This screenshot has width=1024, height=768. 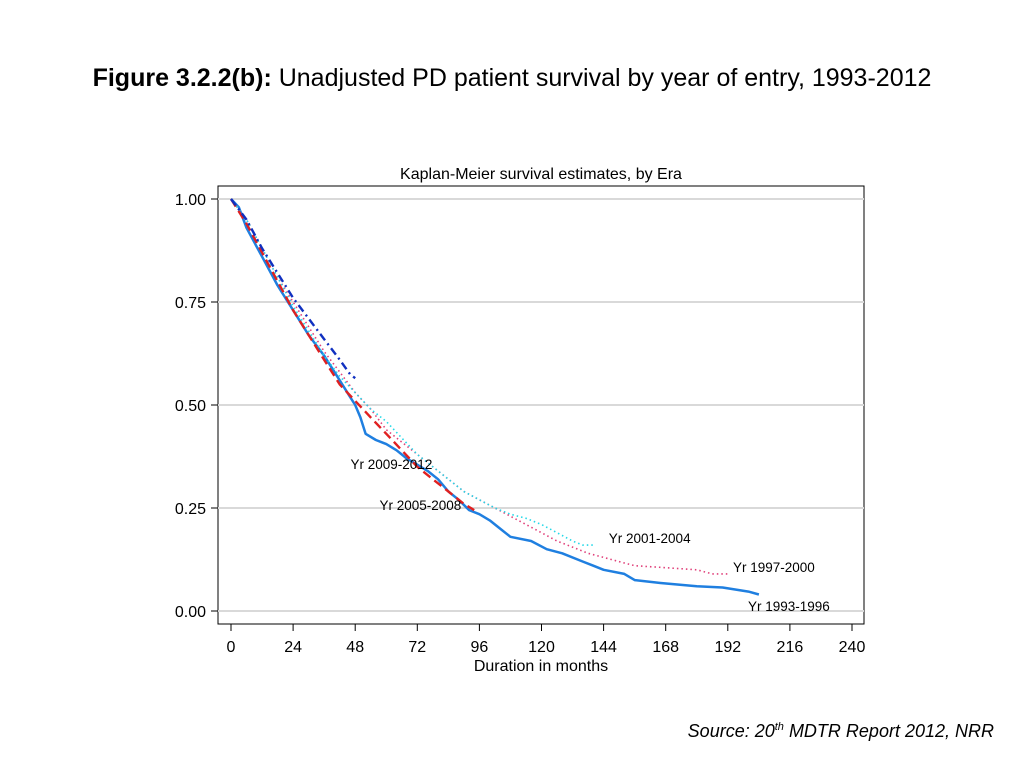 What do you see at coordinates (541, 666) in the screenshot?
I see `x-axis-label: Duration in months` at bounding box center [541, 666].